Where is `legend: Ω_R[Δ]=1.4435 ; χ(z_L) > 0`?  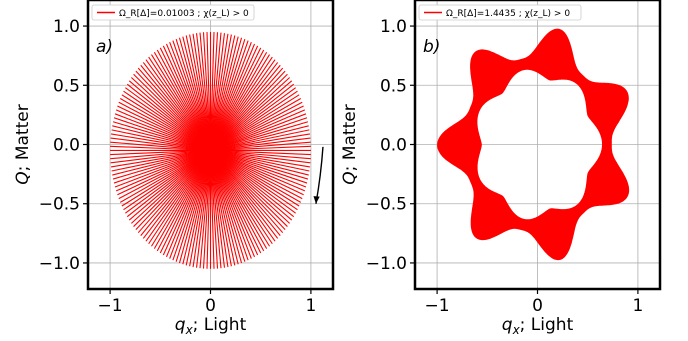 legend: Ω_R[Δ]=1.4435 ; χ(z_L) > 0 is located at coordinates (500, 12).